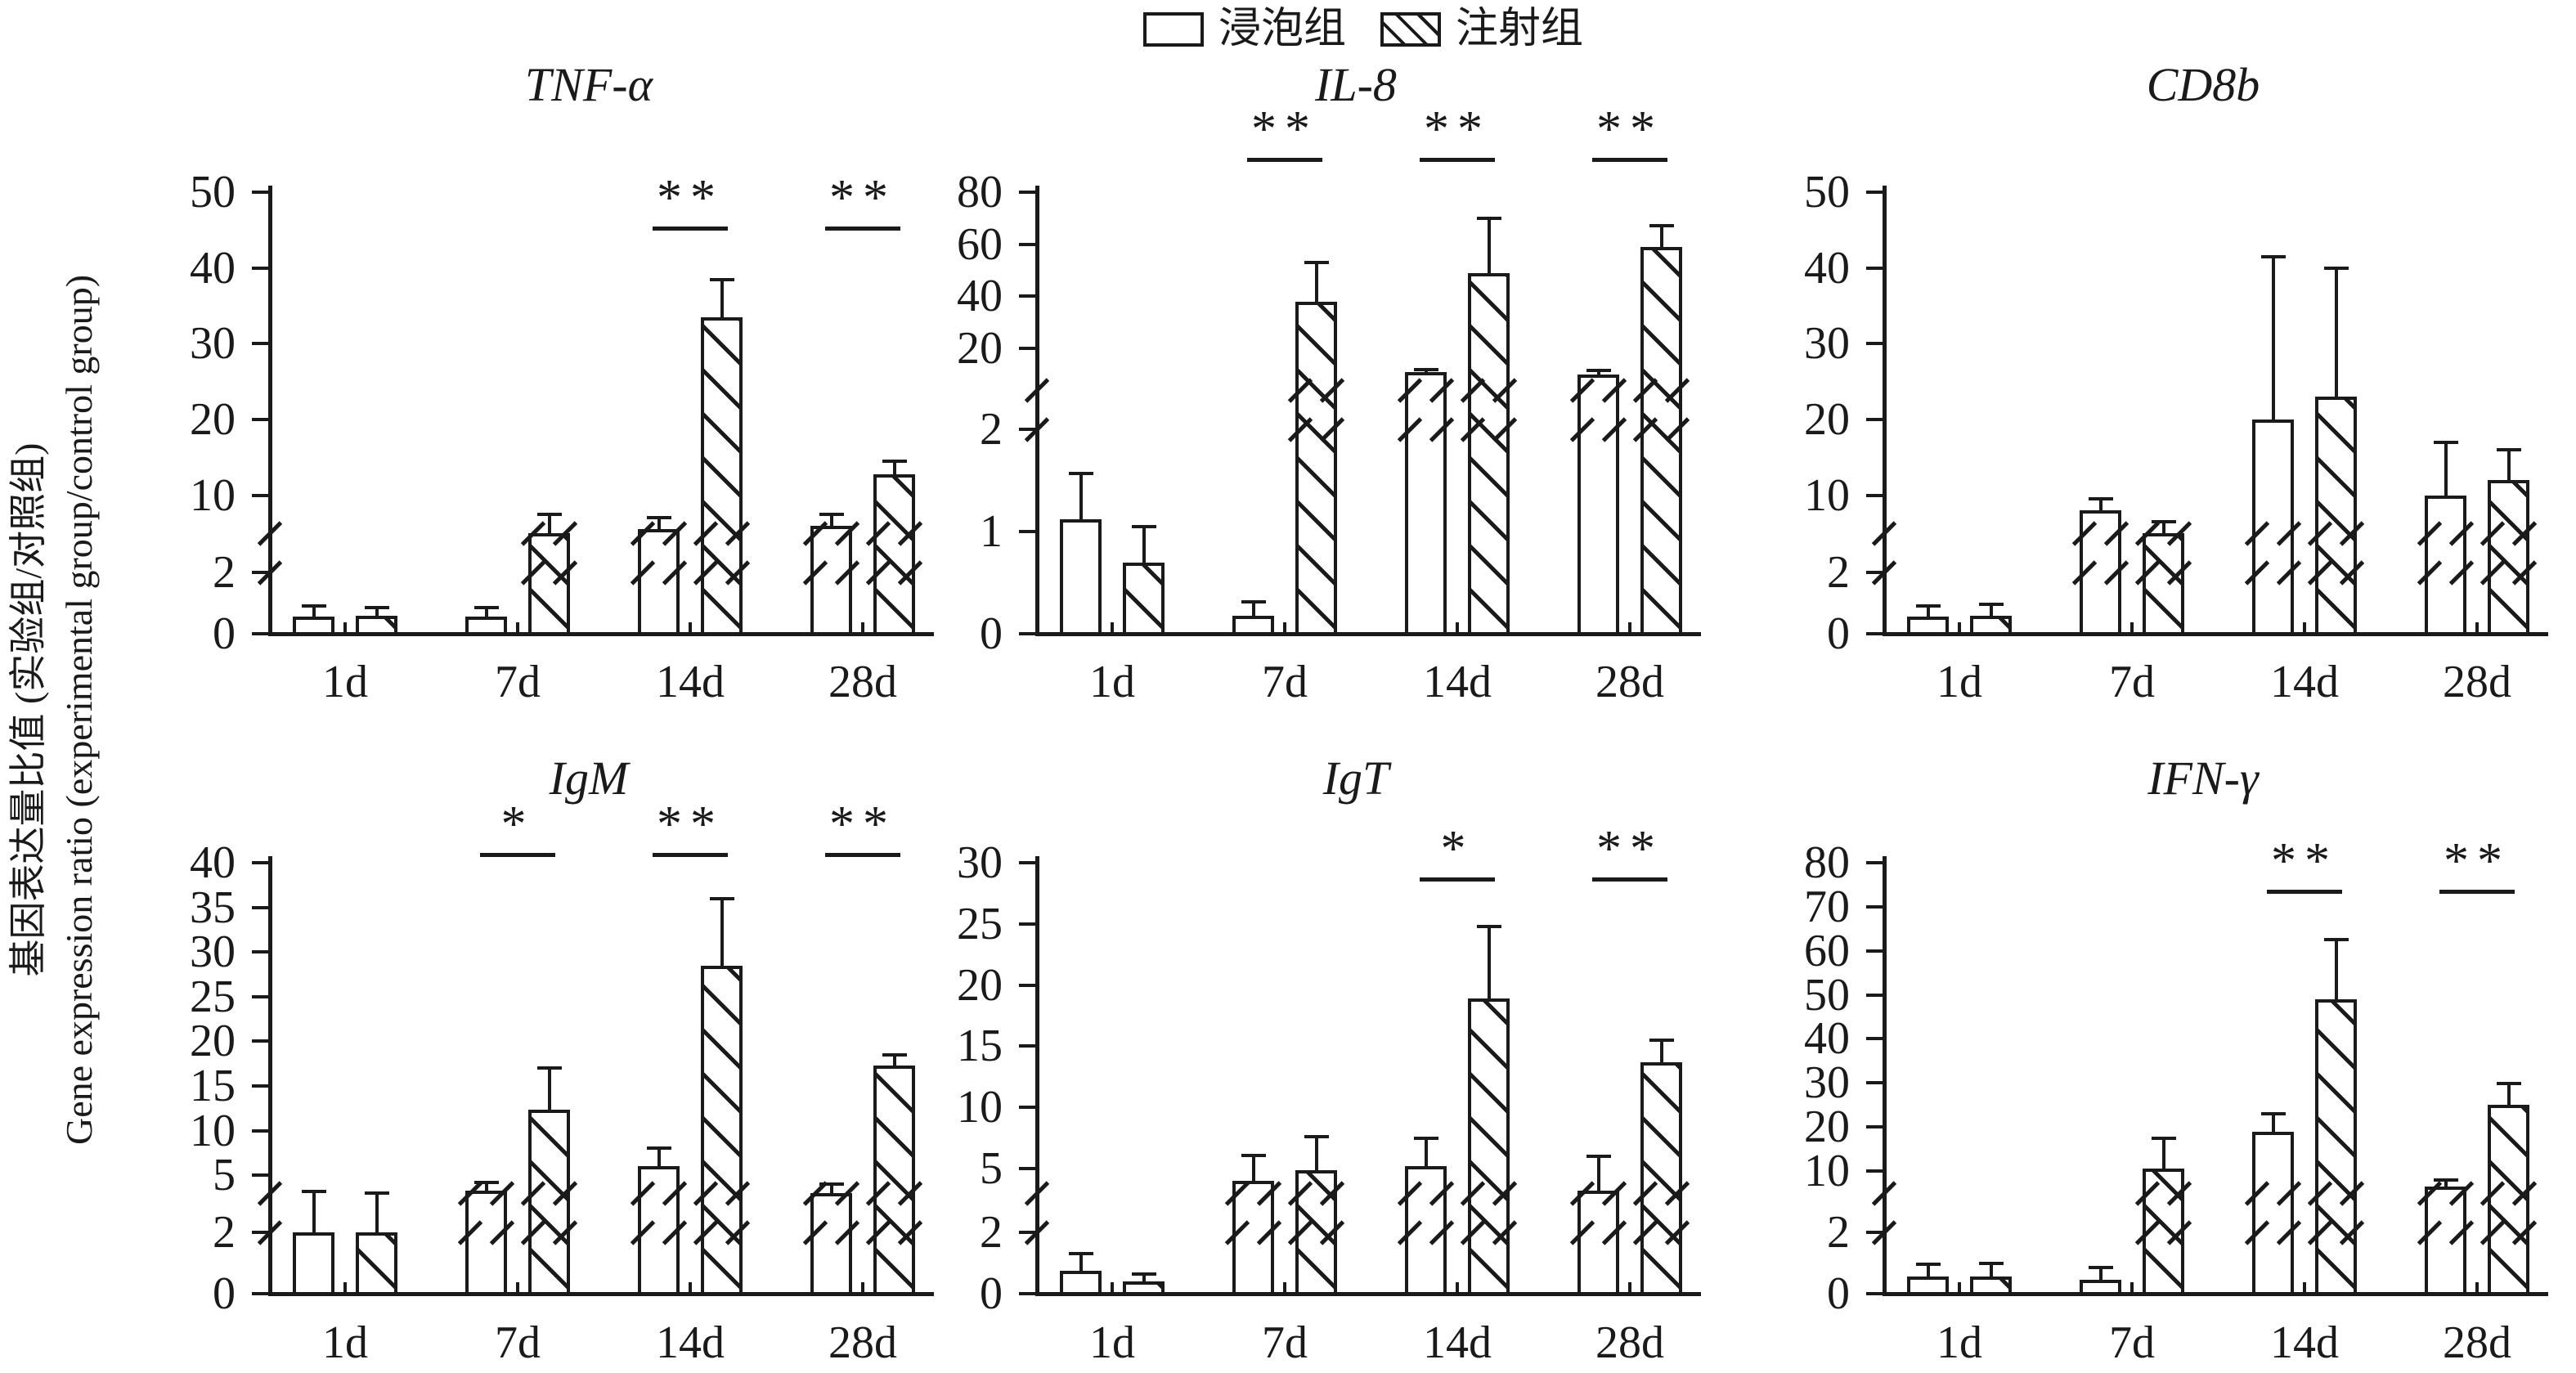  What do you see at coordinates (1282, 29) in the screenshot?
I see `legend-label-immersion: 浸泡组` at bounding box center [1282, 29].